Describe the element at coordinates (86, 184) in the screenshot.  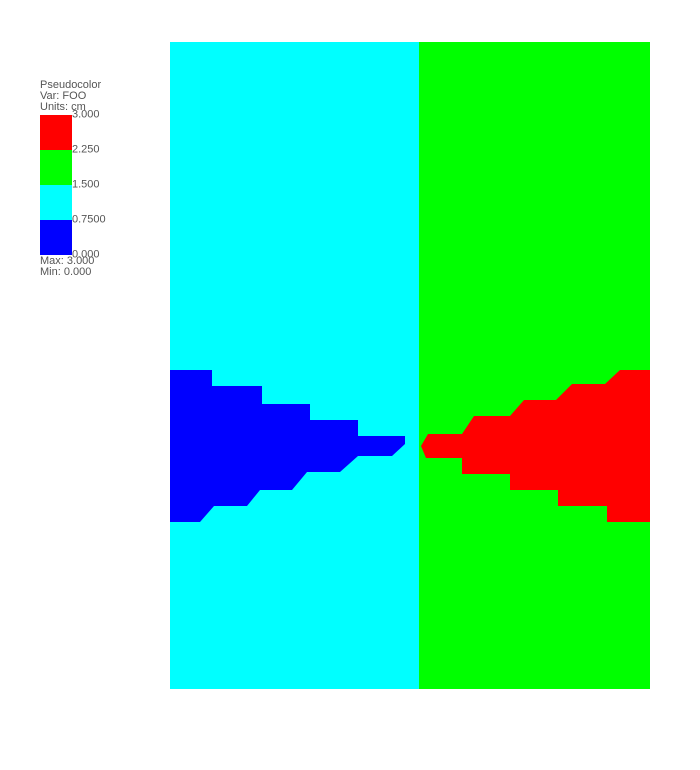
I see `colorbar-tick-label: 1.500` at that location.